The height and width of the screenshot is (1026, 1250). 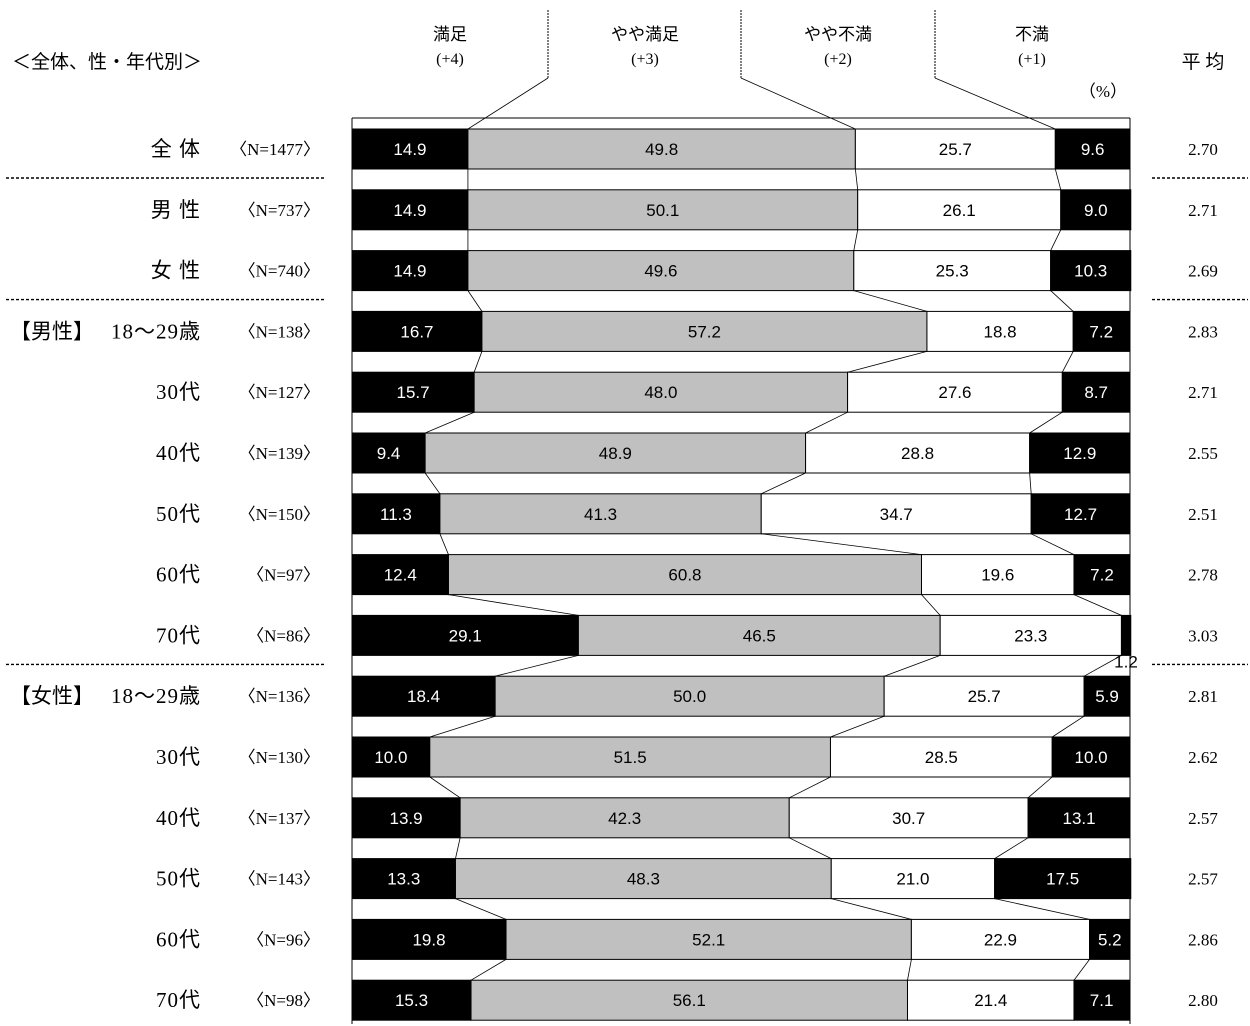 I want to click on legend-series-name: 満足, so click(x=450, y=34).